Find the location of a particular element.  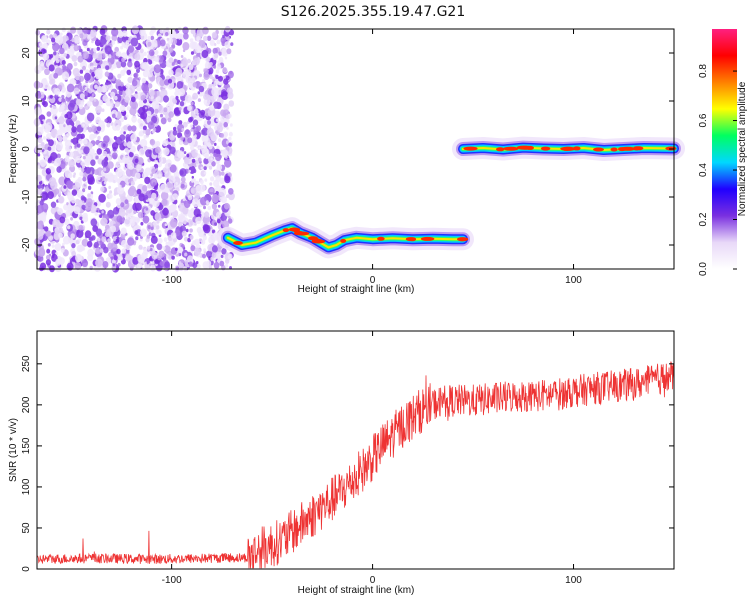

y-tick-label: 20 is located at coordinates (26, 53).